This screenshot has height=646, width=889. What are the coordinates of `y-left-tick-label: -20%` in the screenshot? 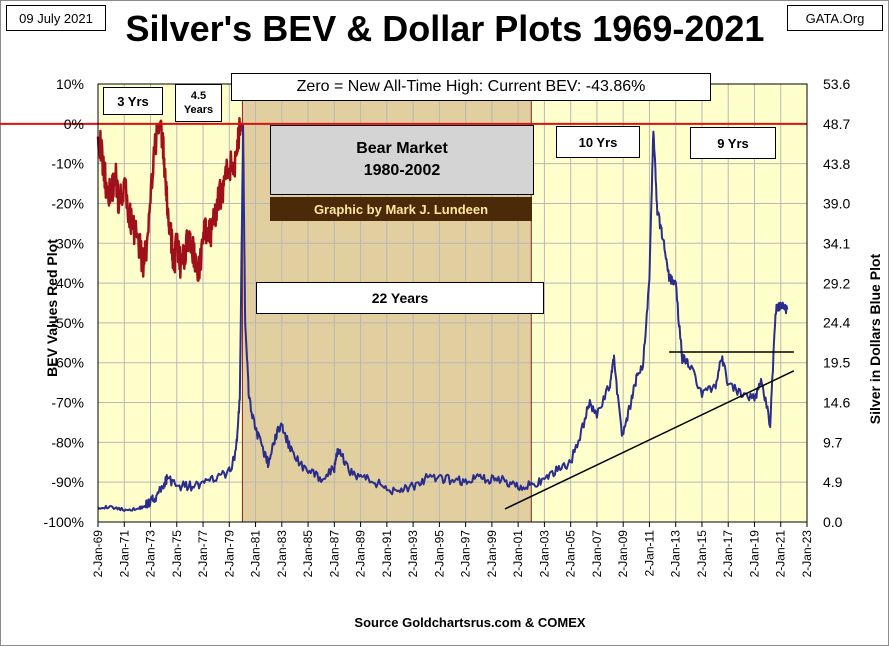 It's located at (67, 203).